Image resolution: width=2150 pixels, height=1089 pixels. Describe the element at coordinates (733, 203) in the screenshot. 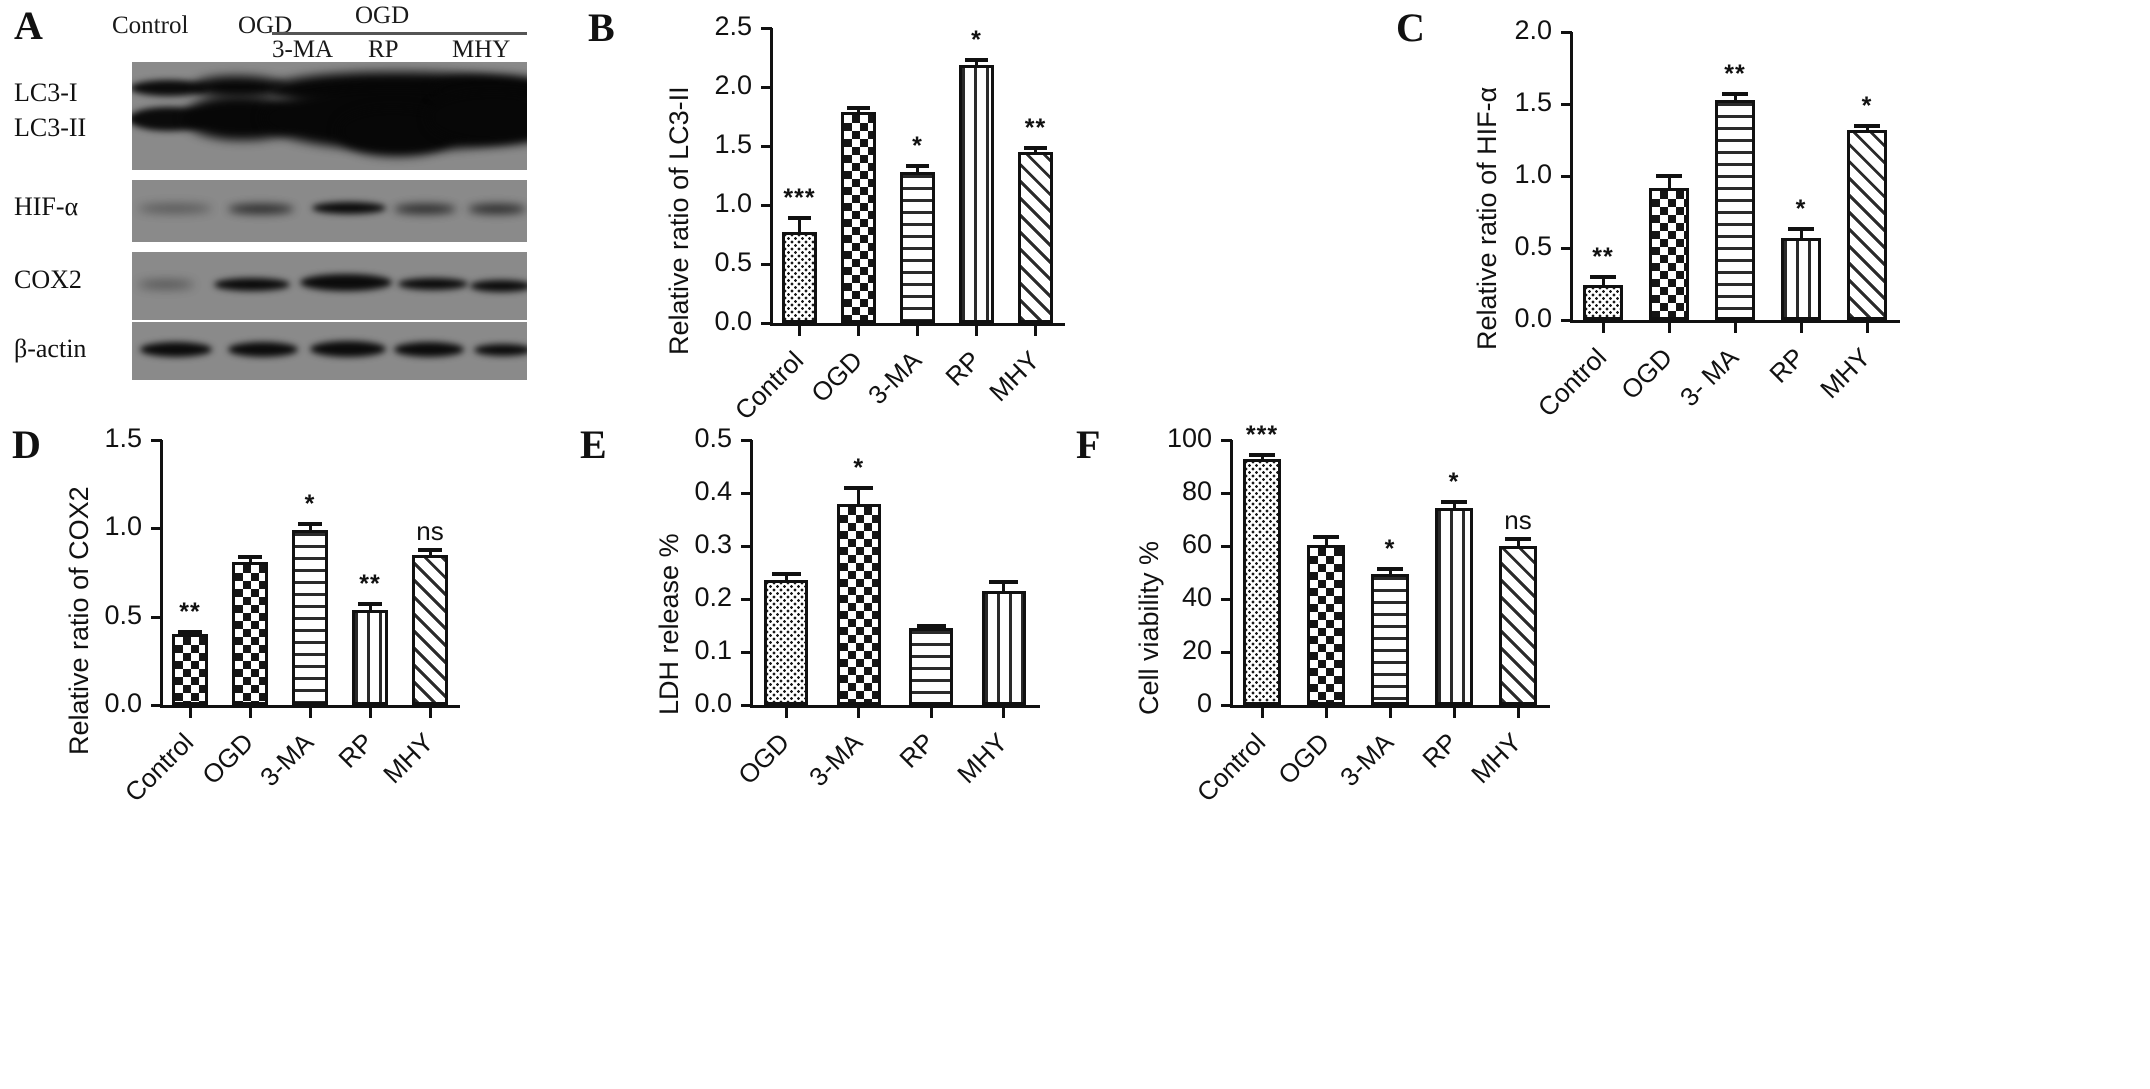

I see `y-tick-label: 1.0` at that location.